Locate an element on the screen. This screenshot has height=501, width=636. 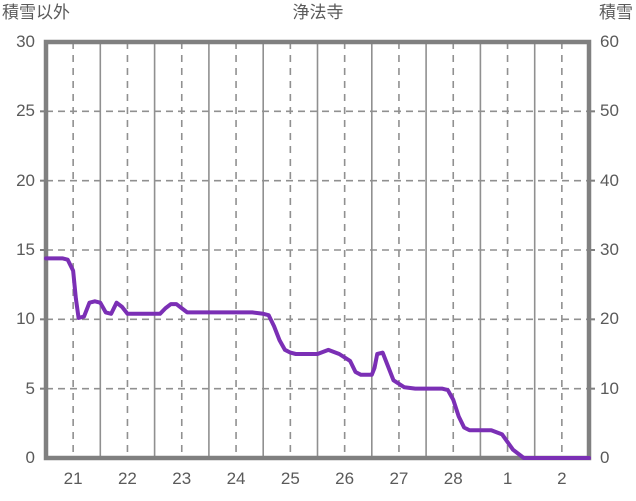
right-axis-tick-label: 30 is located at coordinates (609, 249).